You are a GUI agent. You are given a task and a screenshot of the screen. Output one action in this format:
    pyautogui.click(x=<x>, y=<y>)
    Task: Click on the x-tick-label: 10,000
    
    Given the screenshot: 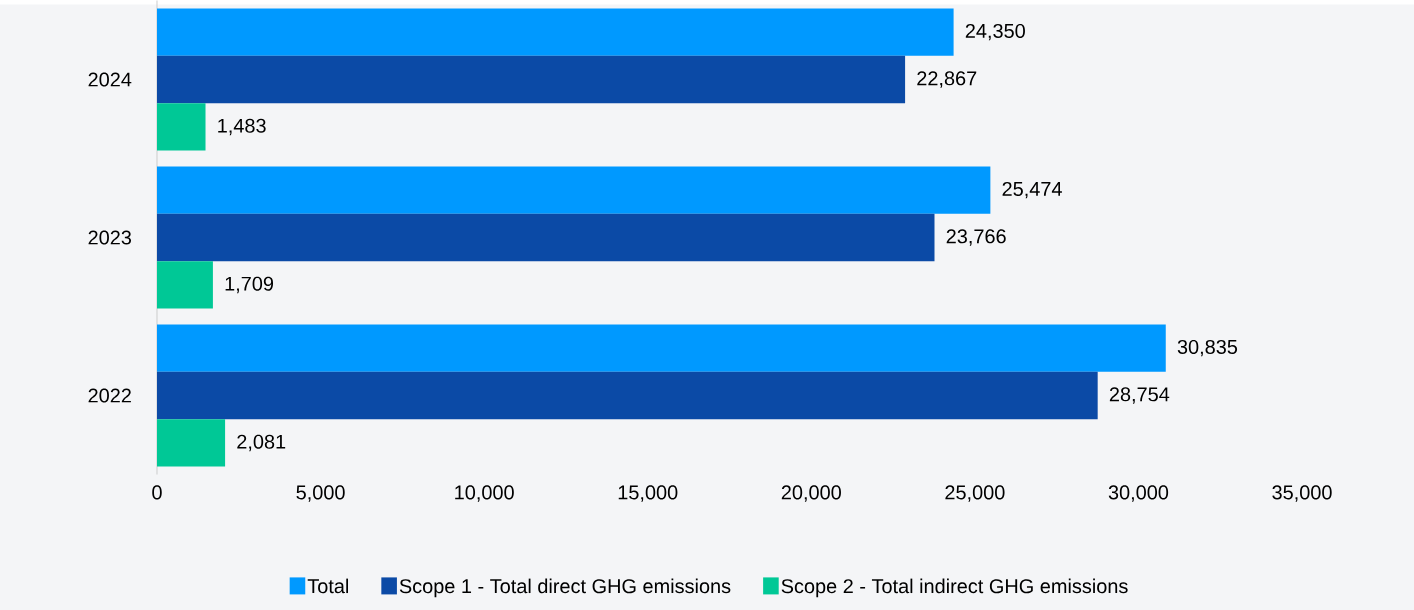 What is the action you would take?
    pyautogui.click(x=484, y=493)
    